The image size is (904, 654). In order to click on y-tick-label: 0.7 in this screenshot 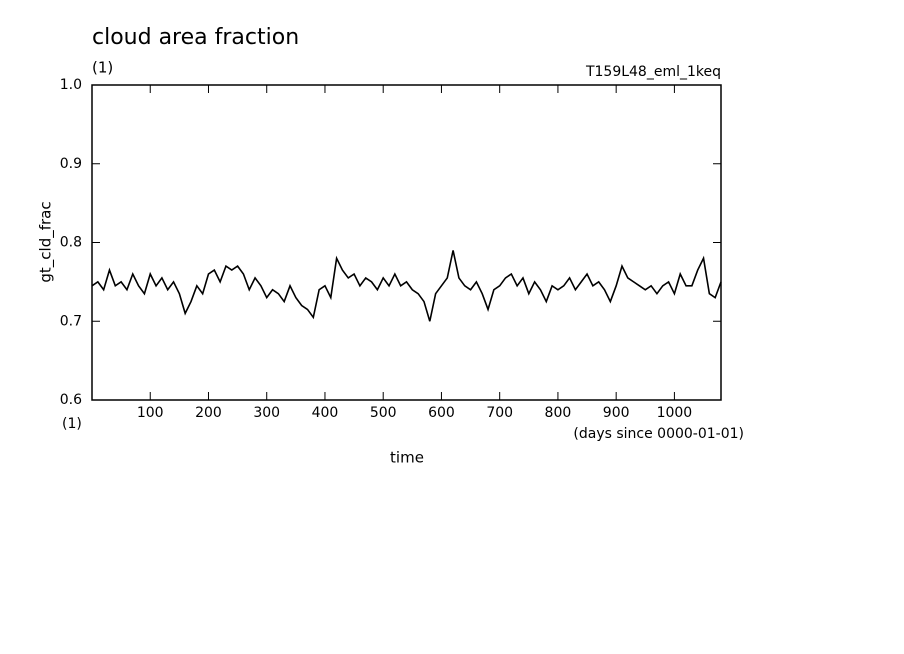, I will do `click(71, 321)`.